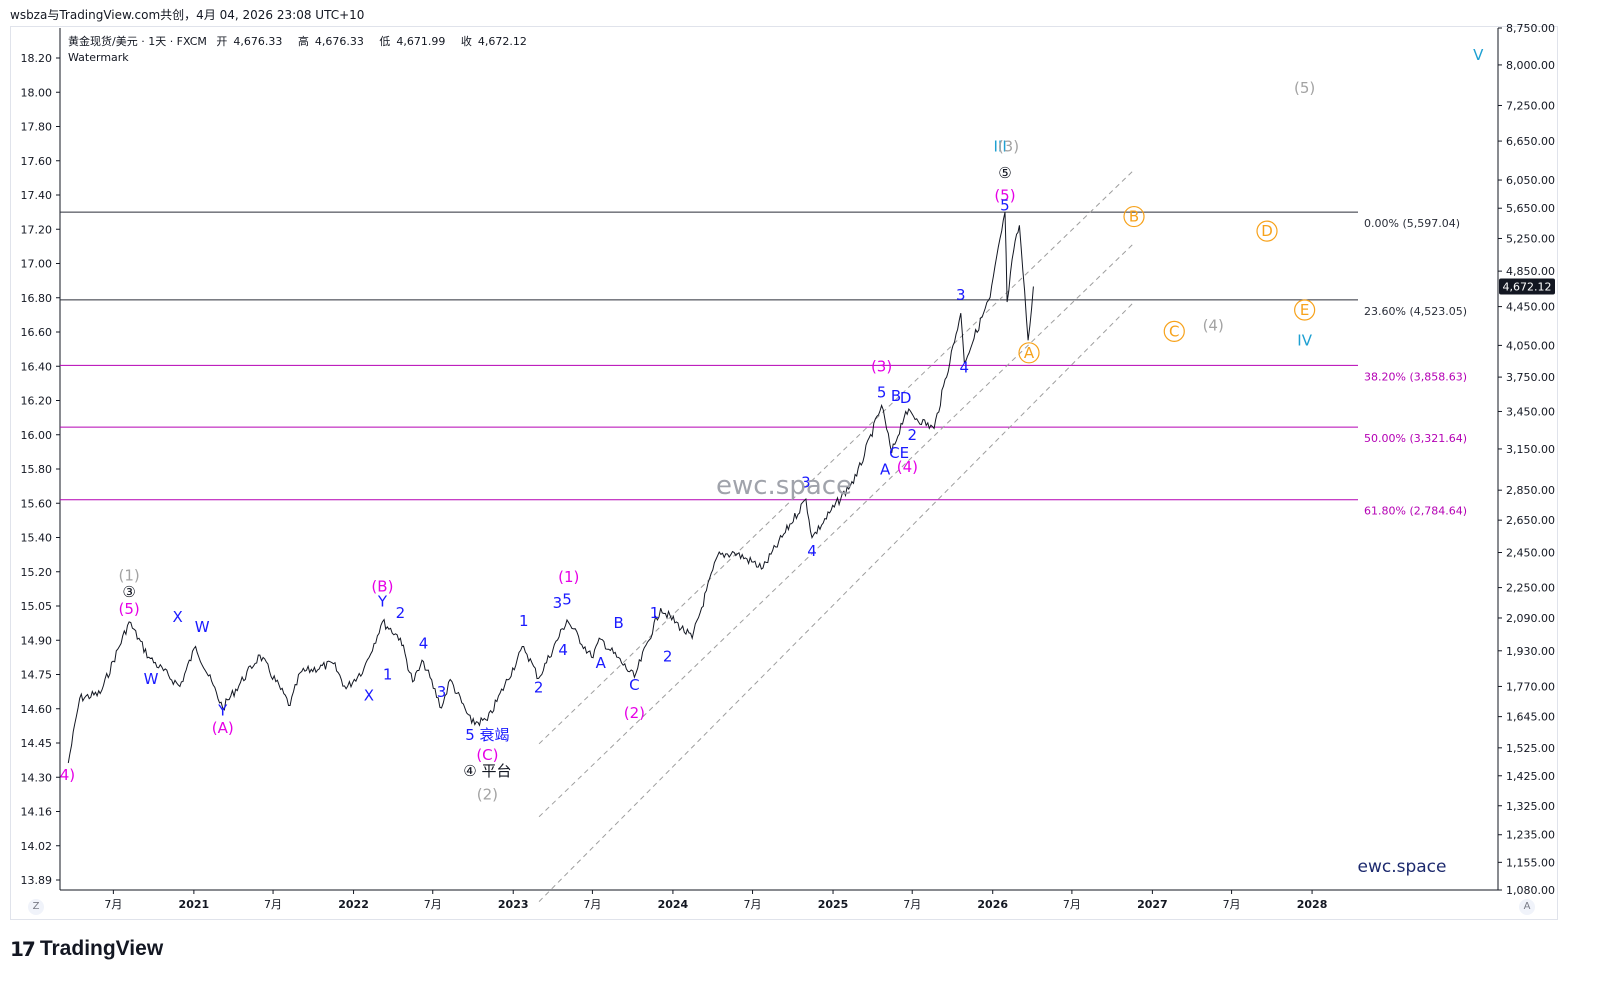  What do you see at coordinates (86, 949) in the screenshot?
I see `tradingview-logo: 𝟭𝟳 TradingView` at bounding box center [86, 949].